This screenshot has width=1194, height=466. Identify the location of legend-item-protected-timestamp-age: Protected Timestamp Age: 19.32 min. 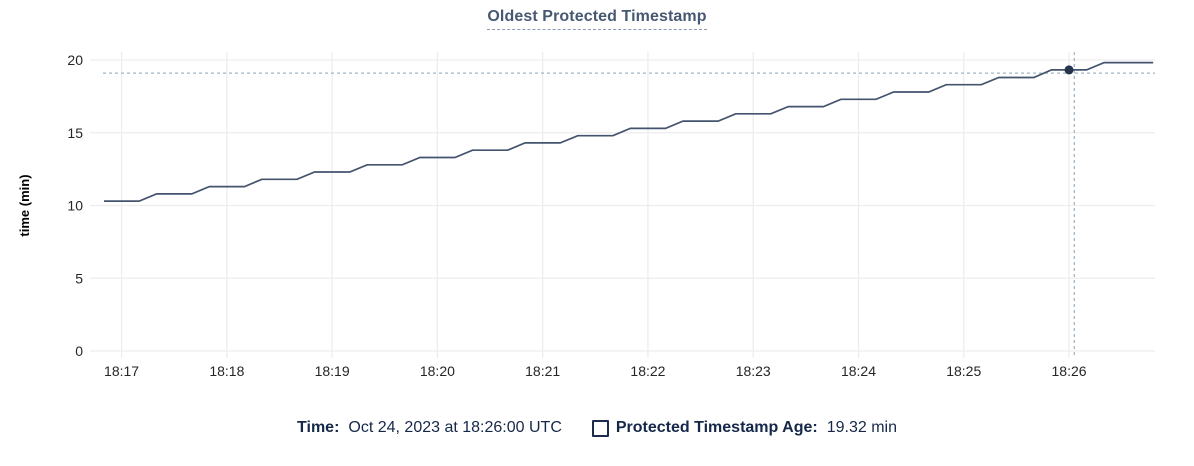
(744, 428).